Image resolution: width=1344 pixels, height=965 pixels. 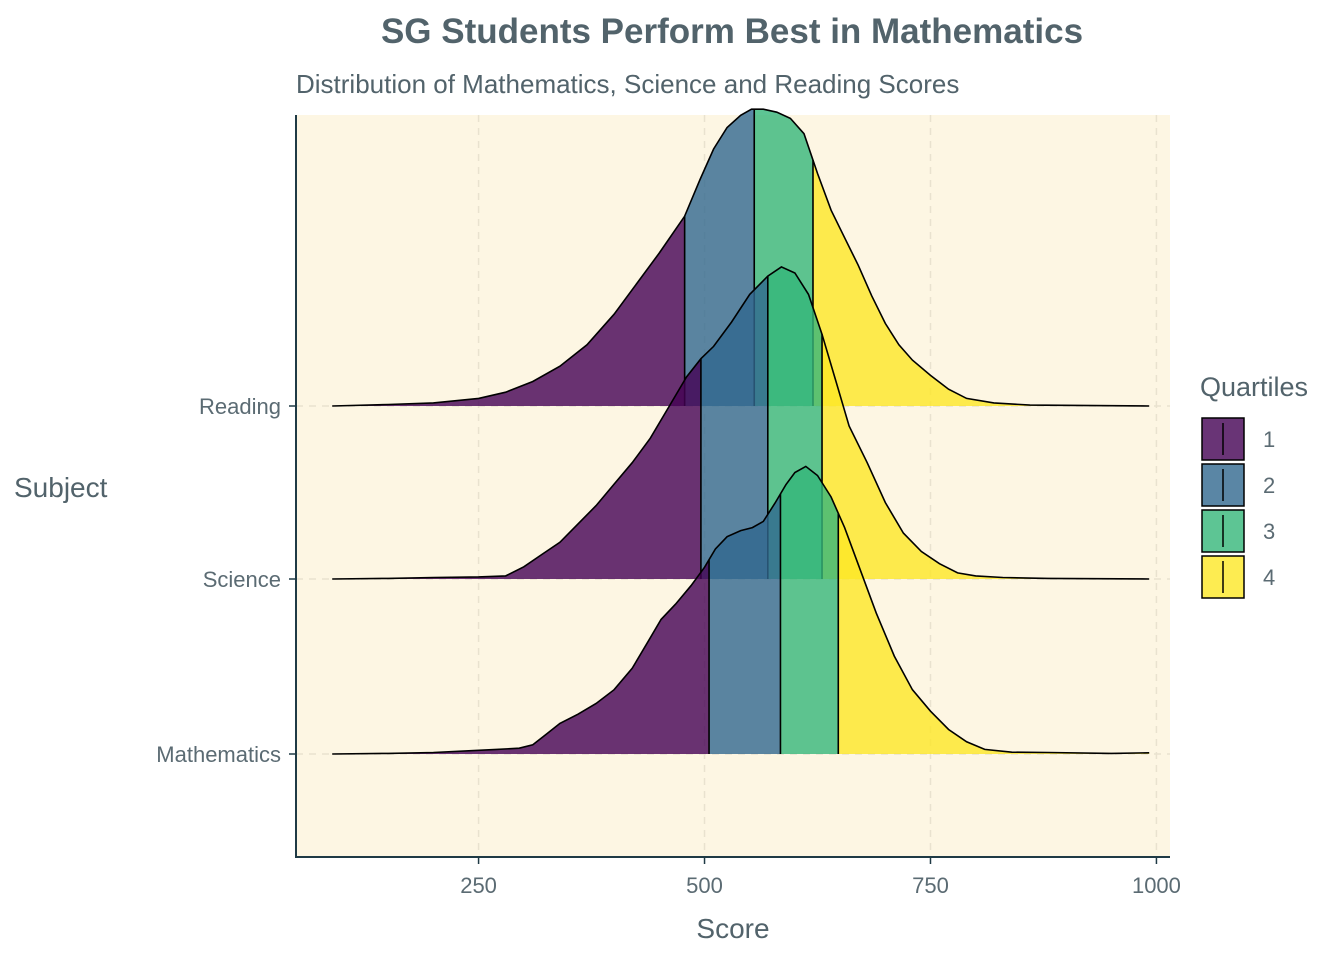 I want to click on y-axis-title: Subject, so click(x=61, y=487).